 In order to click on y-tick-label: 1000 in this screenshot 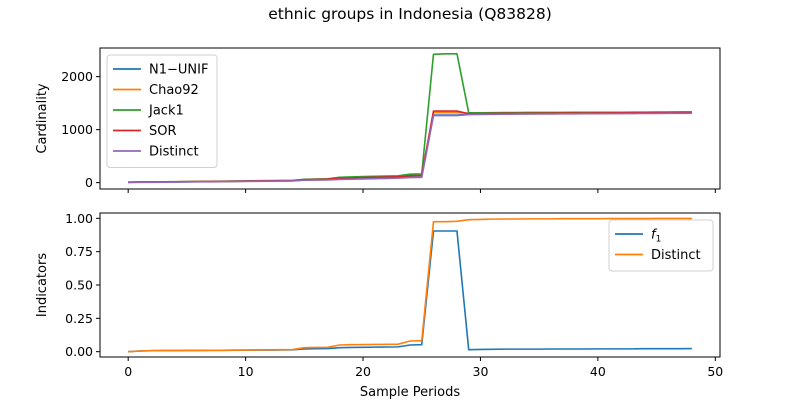, I will do `click(77, 129)`.